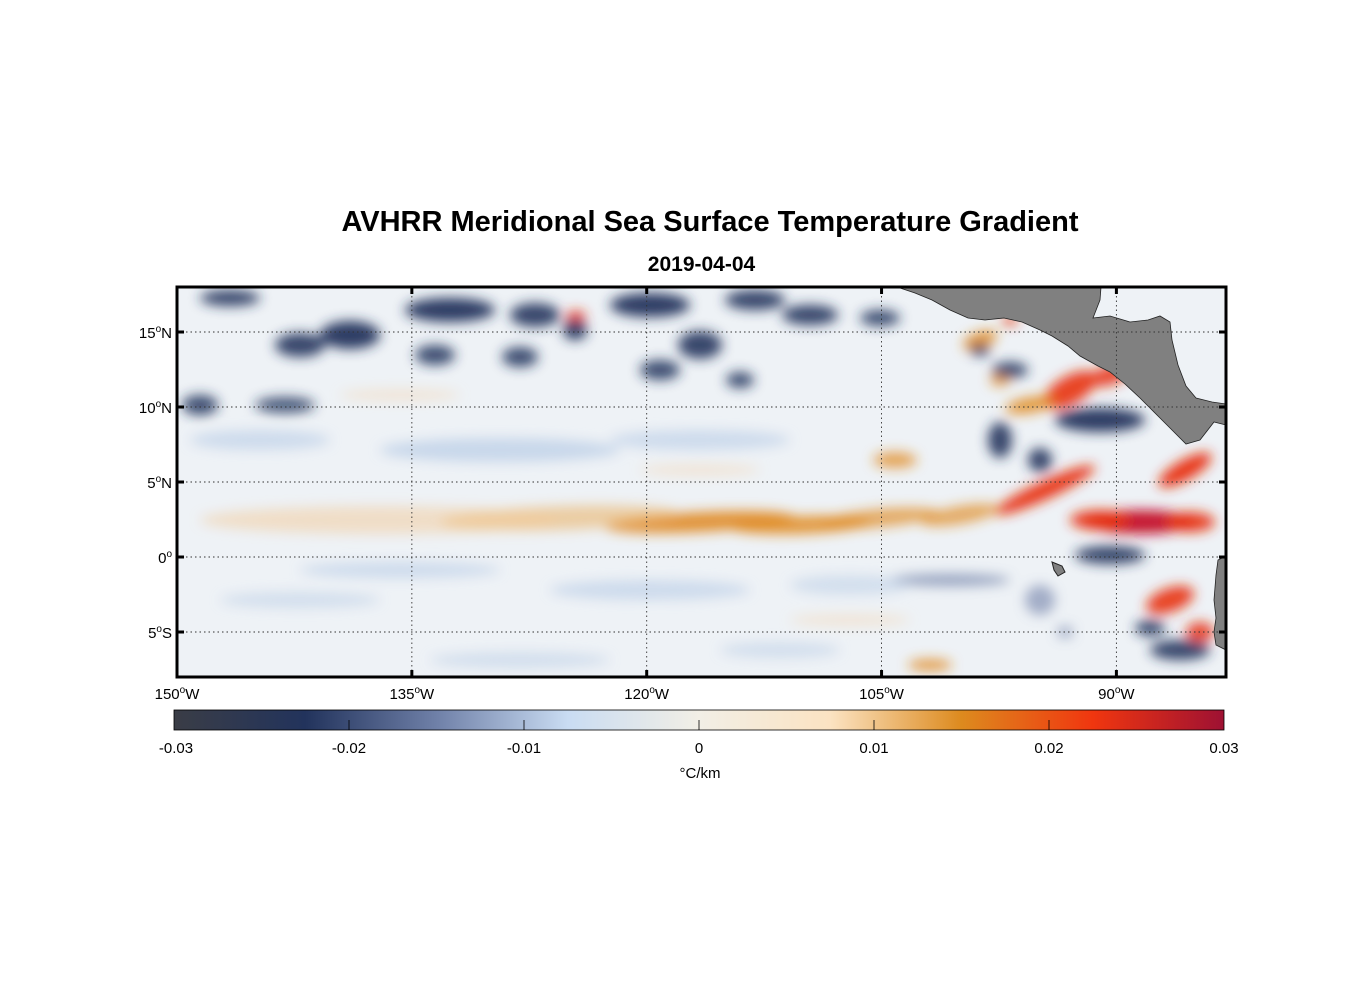  Describe the element at coordinates (155, 408) in the screenshot. I see `latitude-label: 10oN` at that location.